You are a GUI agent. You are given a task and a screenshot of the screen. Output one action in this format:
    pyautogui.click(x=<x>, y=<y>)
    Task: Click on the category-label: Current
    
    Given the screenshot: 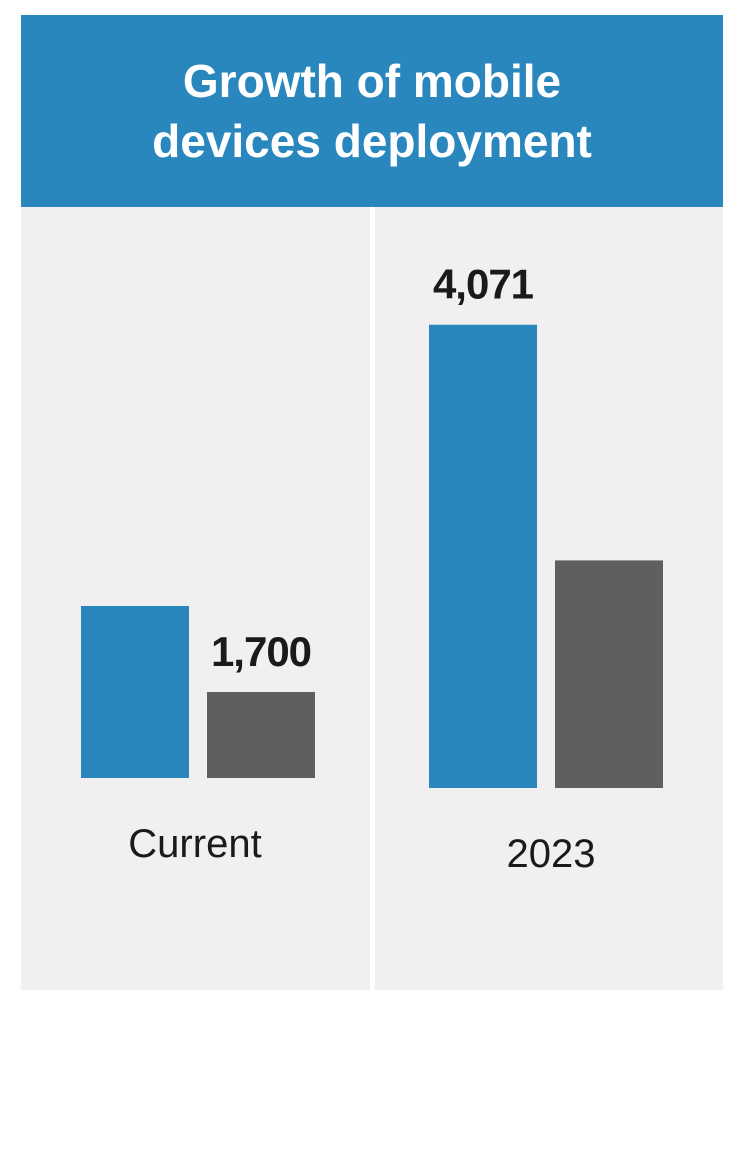 What is the action you would take?
    pyautogui.click(x=194, y=844)
    